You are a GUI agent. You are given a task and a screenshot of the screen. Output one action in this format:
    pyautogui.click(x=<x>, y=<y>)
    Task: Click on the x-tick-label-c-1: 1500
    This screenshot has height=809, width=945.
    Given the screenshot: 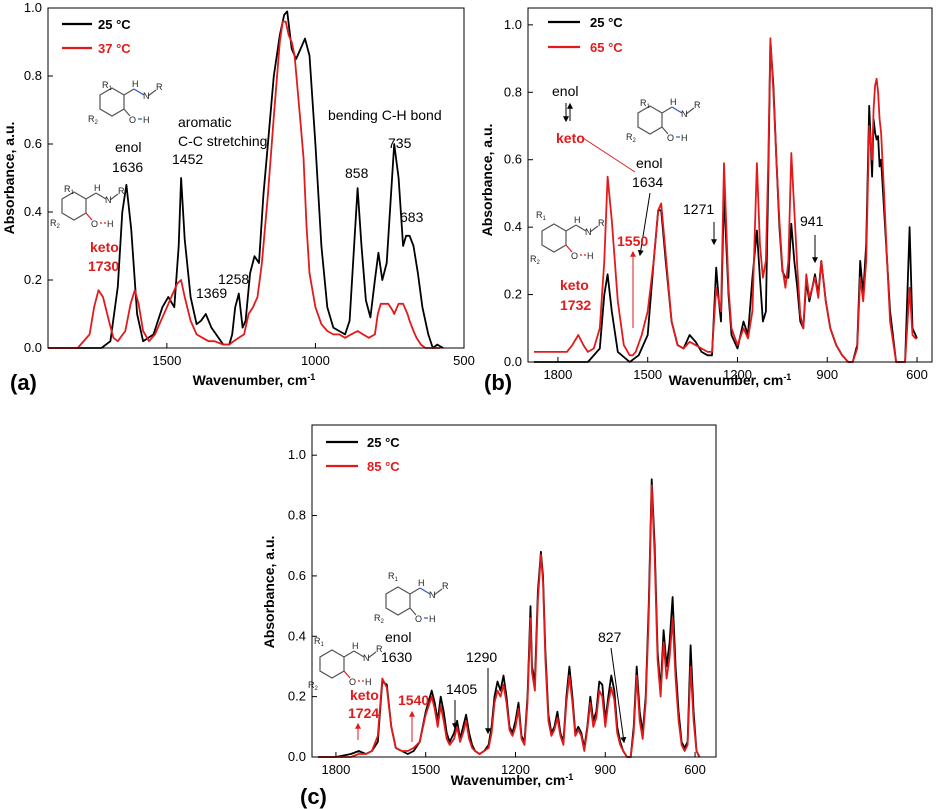 What is the action you would take?
    pyautogui.click(x=425, y=769)
    